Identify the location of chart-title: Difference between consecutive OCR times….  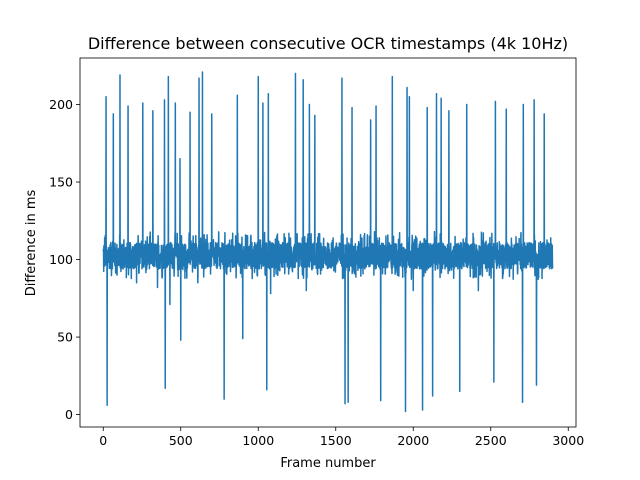
(328, 43).